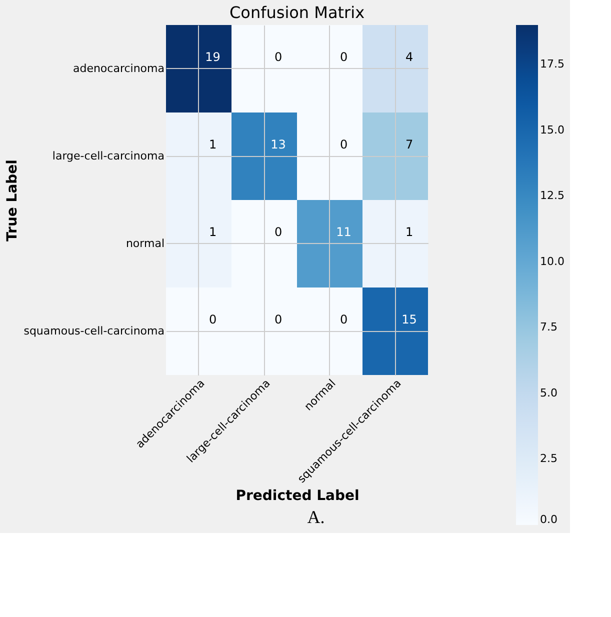 The height and width of the screenshot is (617, 611). What do you see at coordinates (552, 63) in the screenshot?
I see `color-bar-label: 17.5` at bounding box center [552, 63].